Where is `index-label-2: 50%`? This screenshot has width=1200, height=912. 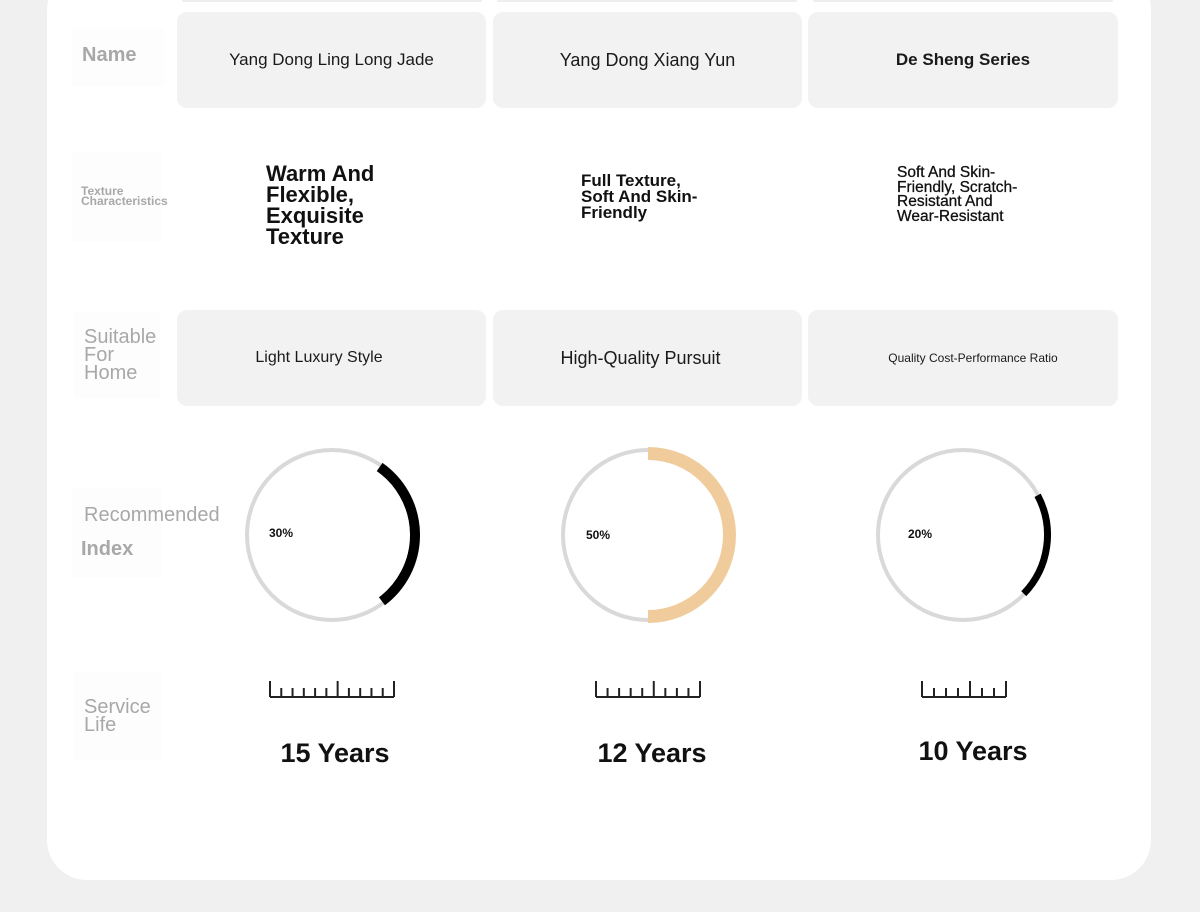 index-label-2: 50% is located at coordinates (598, 535).